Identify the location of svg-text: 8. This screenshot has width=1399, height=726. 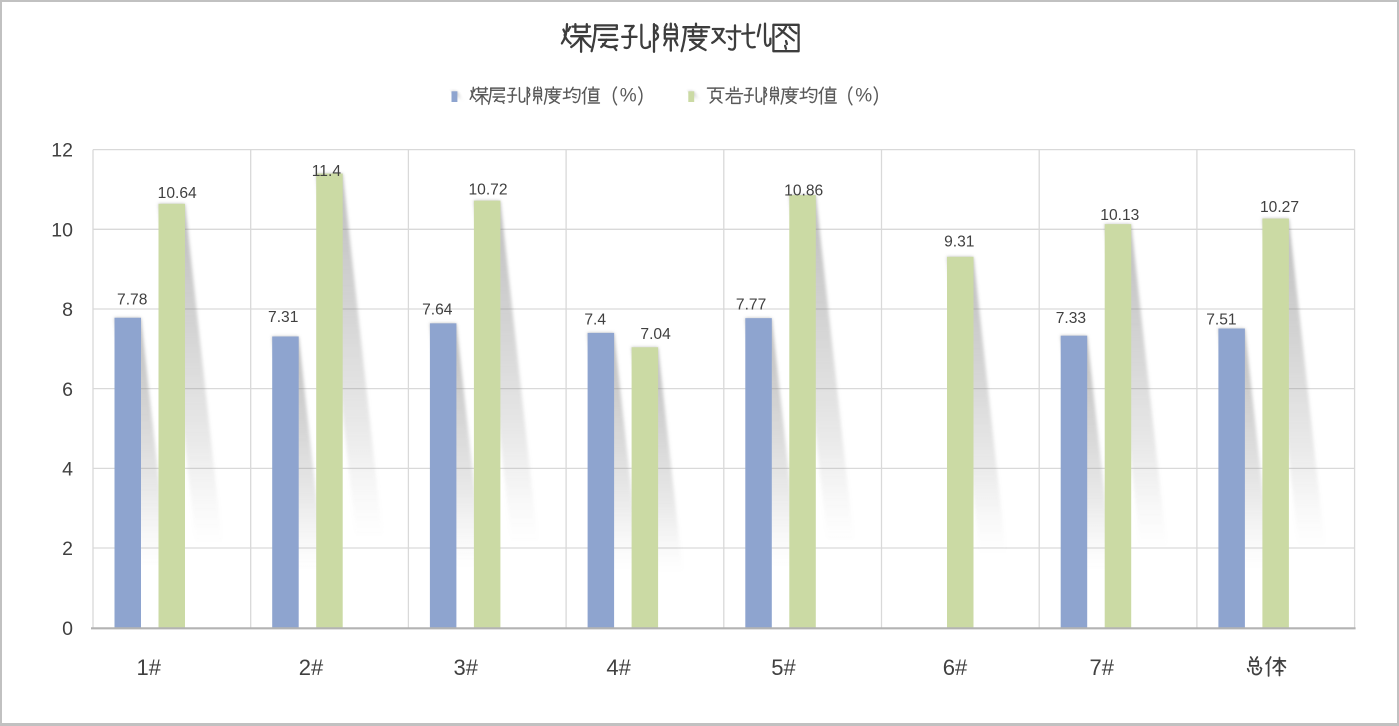
(67, 310).